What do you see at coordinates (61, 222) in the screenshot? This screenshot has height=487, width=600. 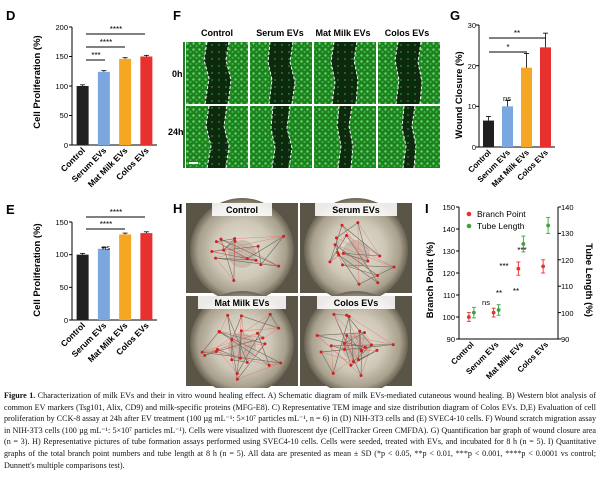 I see `panel-e-ytick: 150` at bounding box center [61, 222].